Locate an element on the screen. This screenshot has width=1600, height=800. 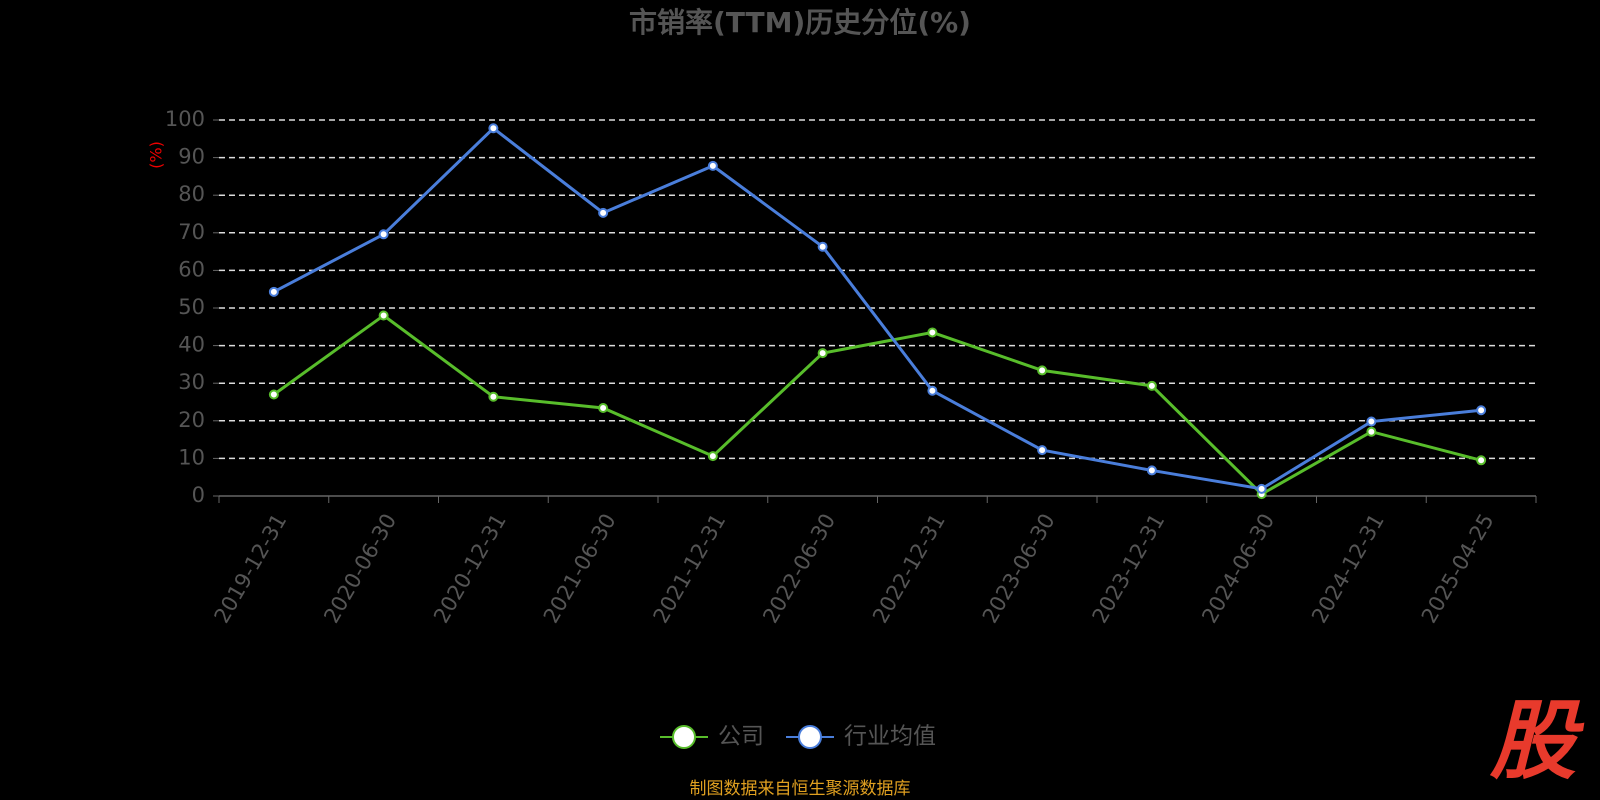
y-tick-label: 70 is located at coordinates (191, 232).